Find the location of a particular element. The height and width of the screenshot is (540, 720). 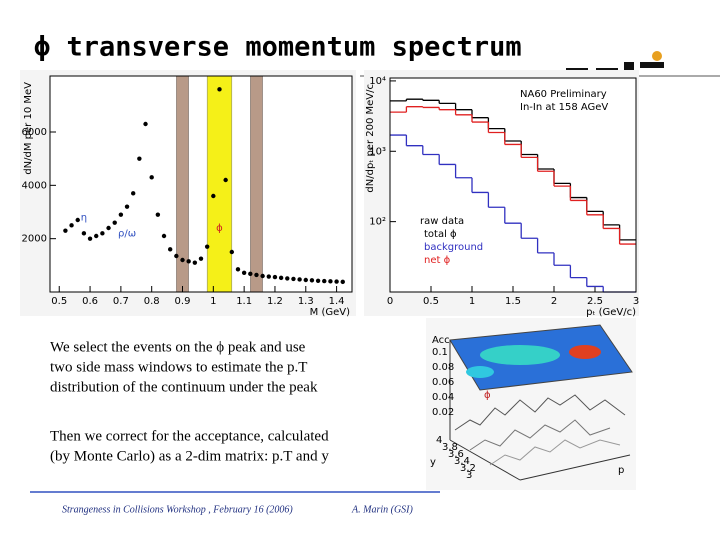

y-tick: 3.2 is located at coordinates (468, 468).